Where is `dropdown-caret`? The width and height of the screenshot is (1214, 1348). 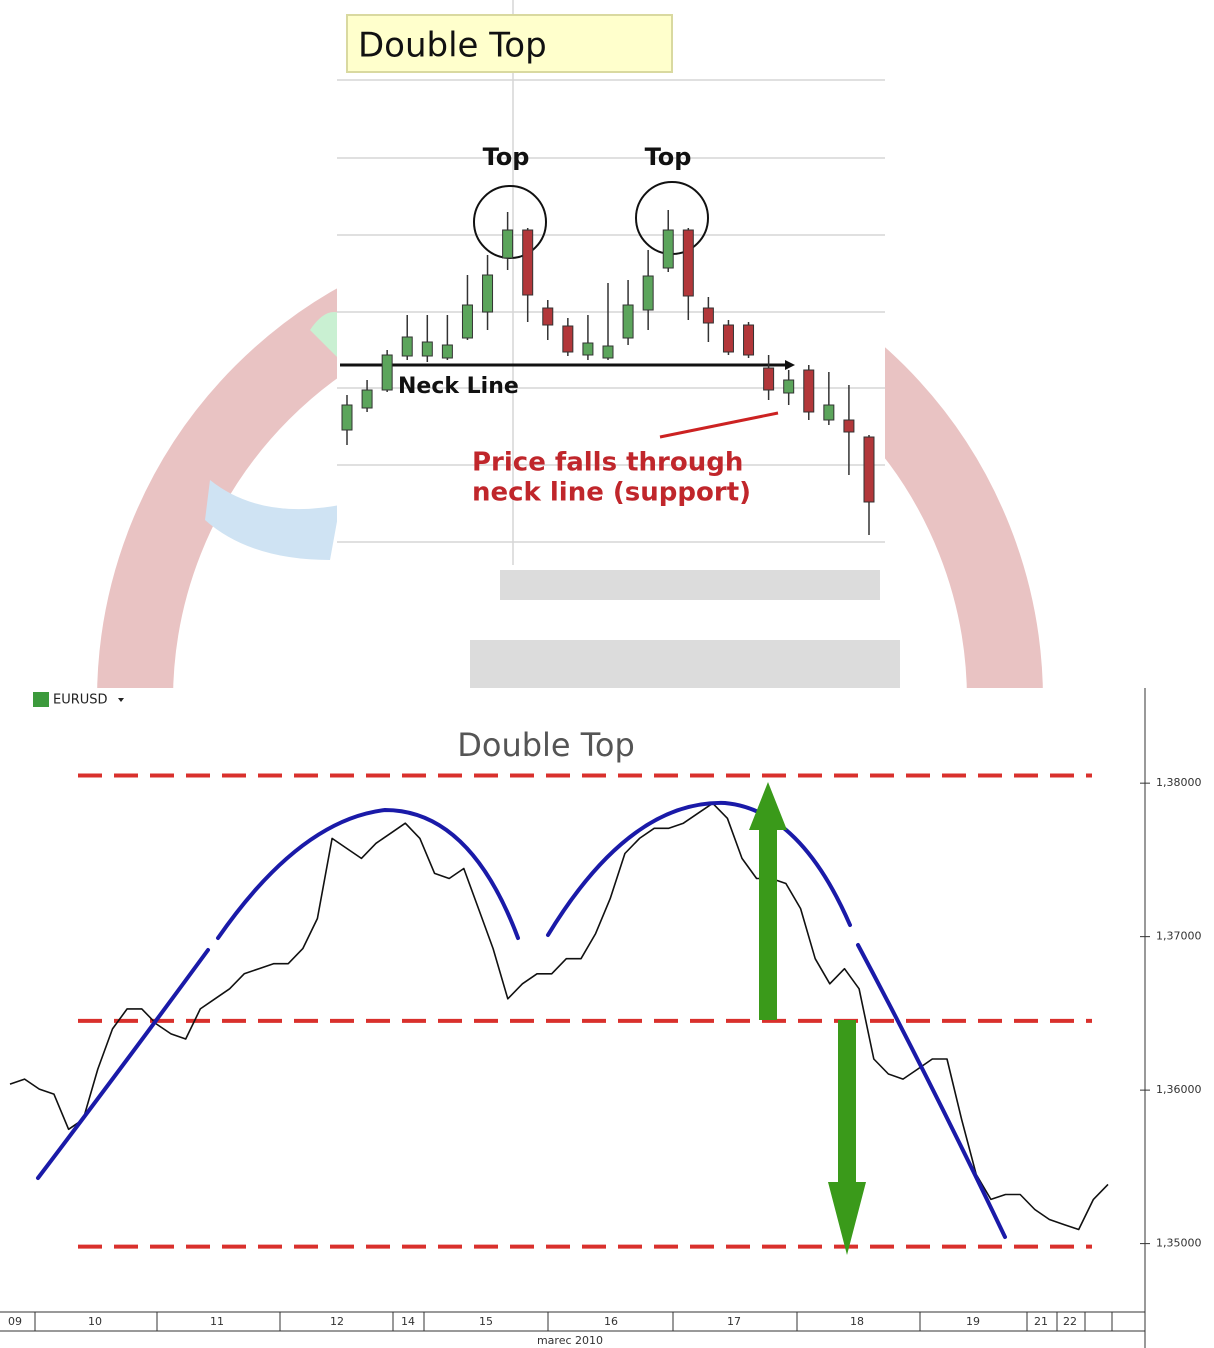
dropdown-caret is located at coordinates (121, 700).